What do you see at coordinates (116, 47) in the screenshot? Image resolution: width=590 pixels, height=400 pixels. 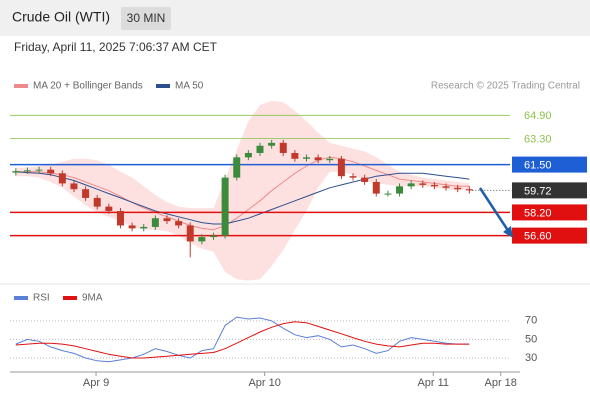 I see `timestamp: Friday, April 11, 2025 7:06:37 AM CET` at bounding box center [116, 47].